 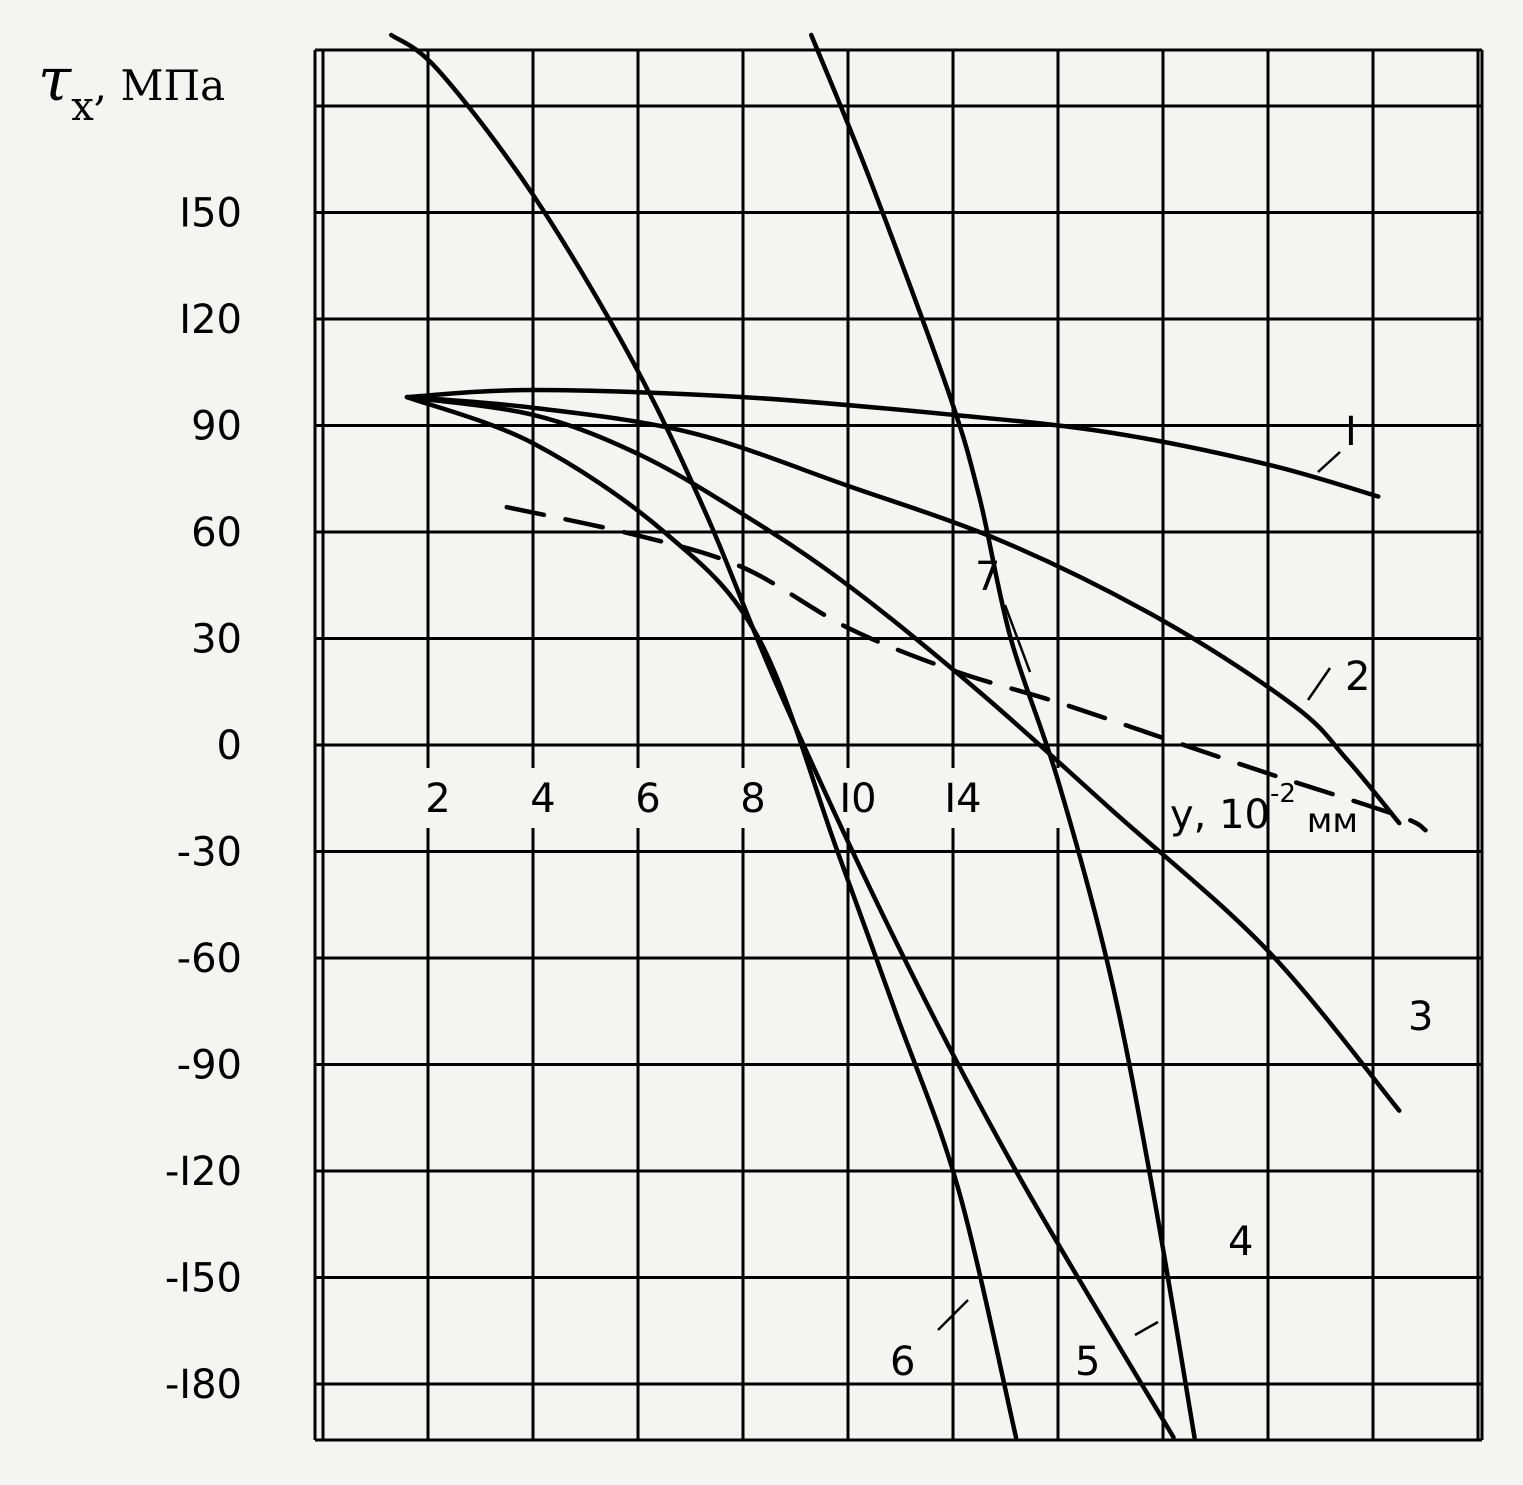 I want to click on y-tick-label: -60, so click(x=209, y=959).